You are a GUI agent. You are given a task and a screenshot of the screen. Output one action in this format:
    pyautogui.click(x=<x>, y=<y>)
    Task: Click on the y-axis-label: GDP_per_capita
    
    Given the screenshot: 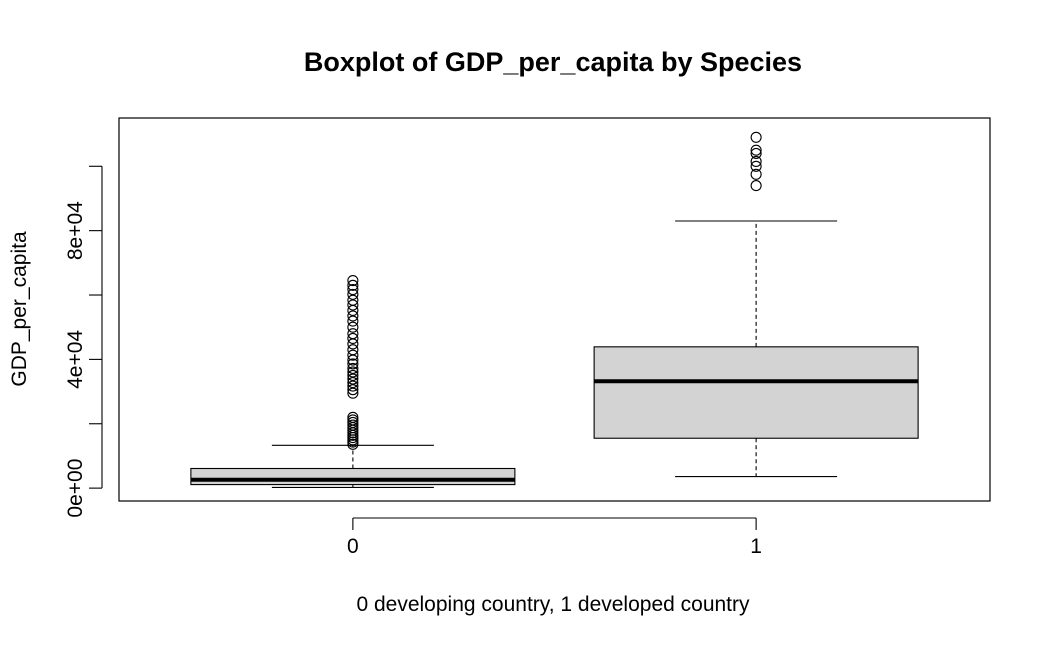 What is the action you would take?
    pyautogui.click(x=19, y=309)
    